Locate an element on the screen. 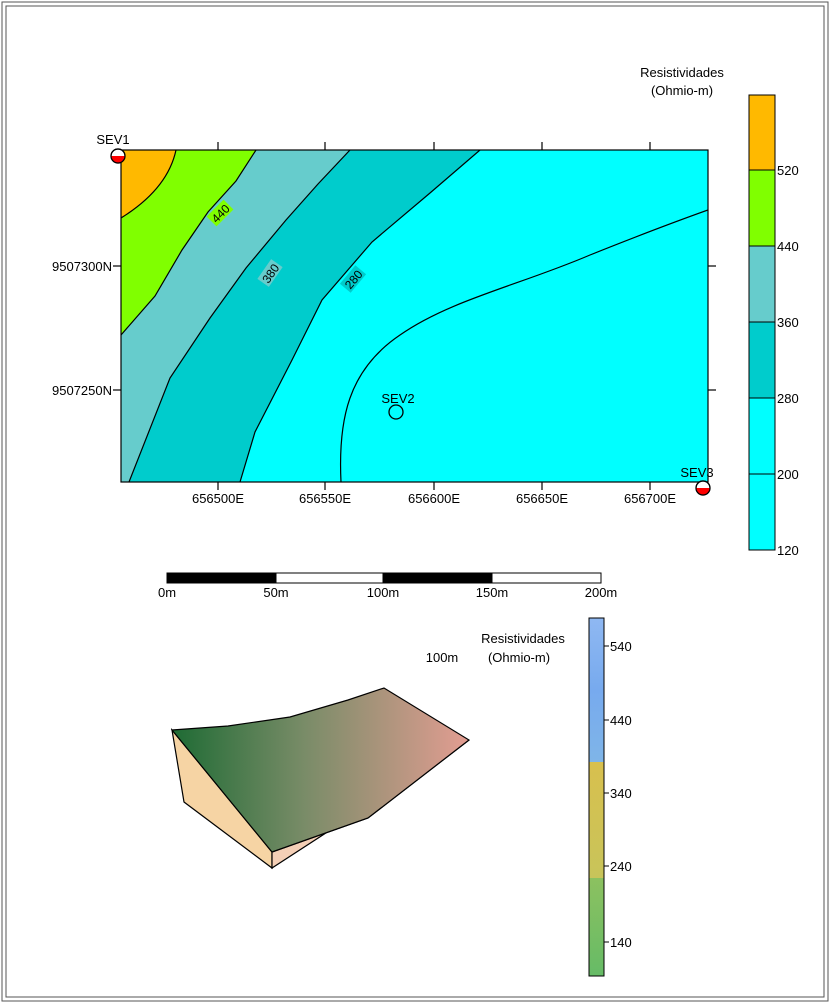  scale-label: 0m is located at coordinates (167, 592).